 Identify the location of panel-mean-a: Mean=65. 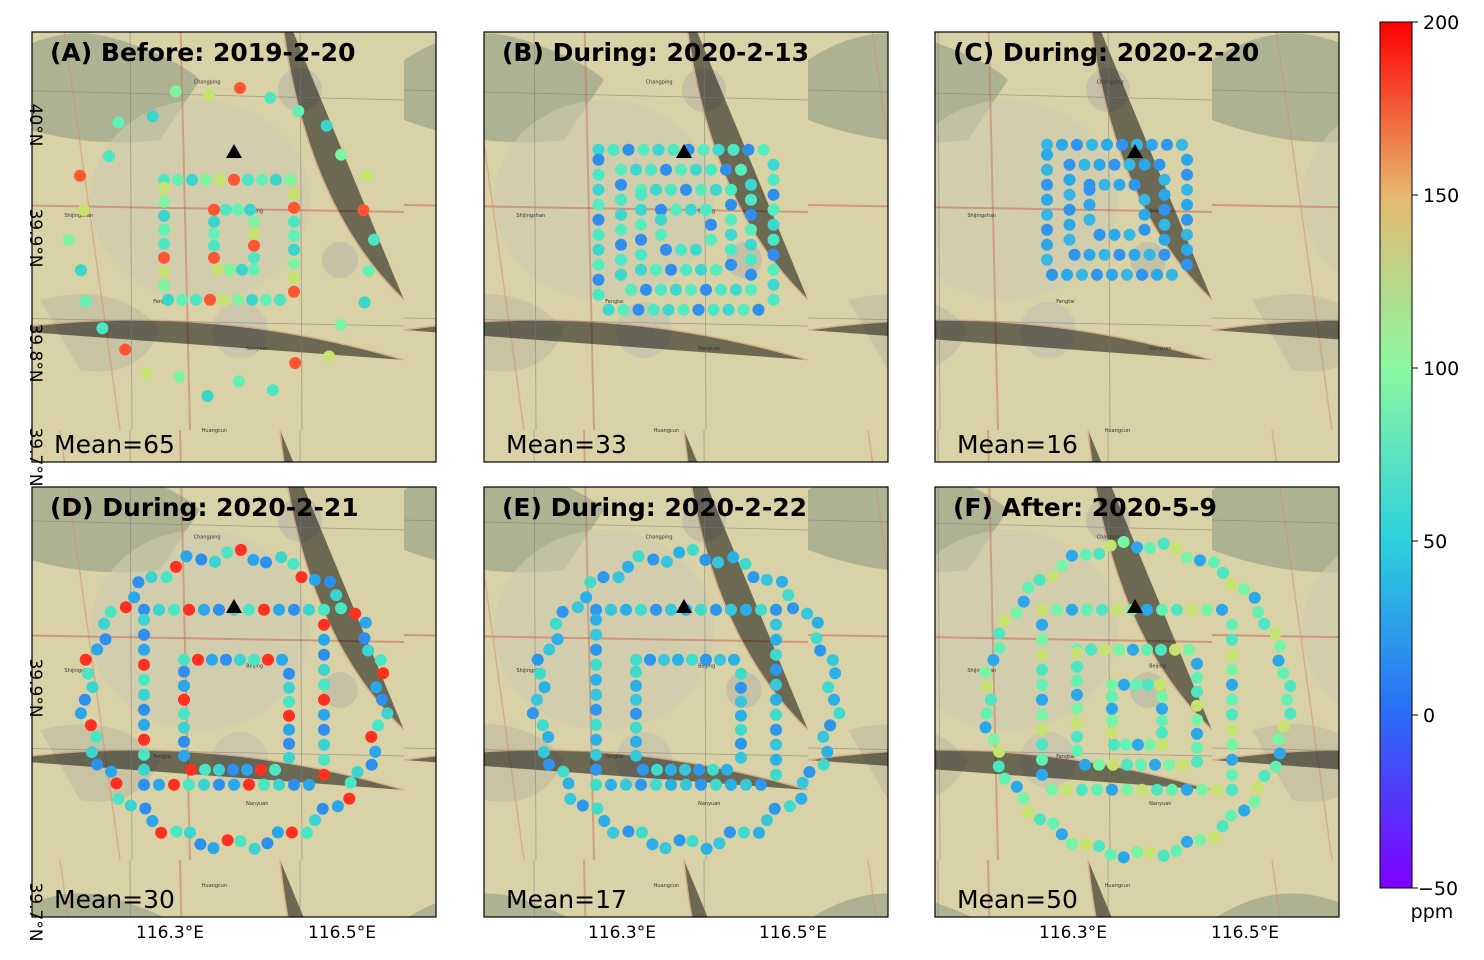
(114, 444).